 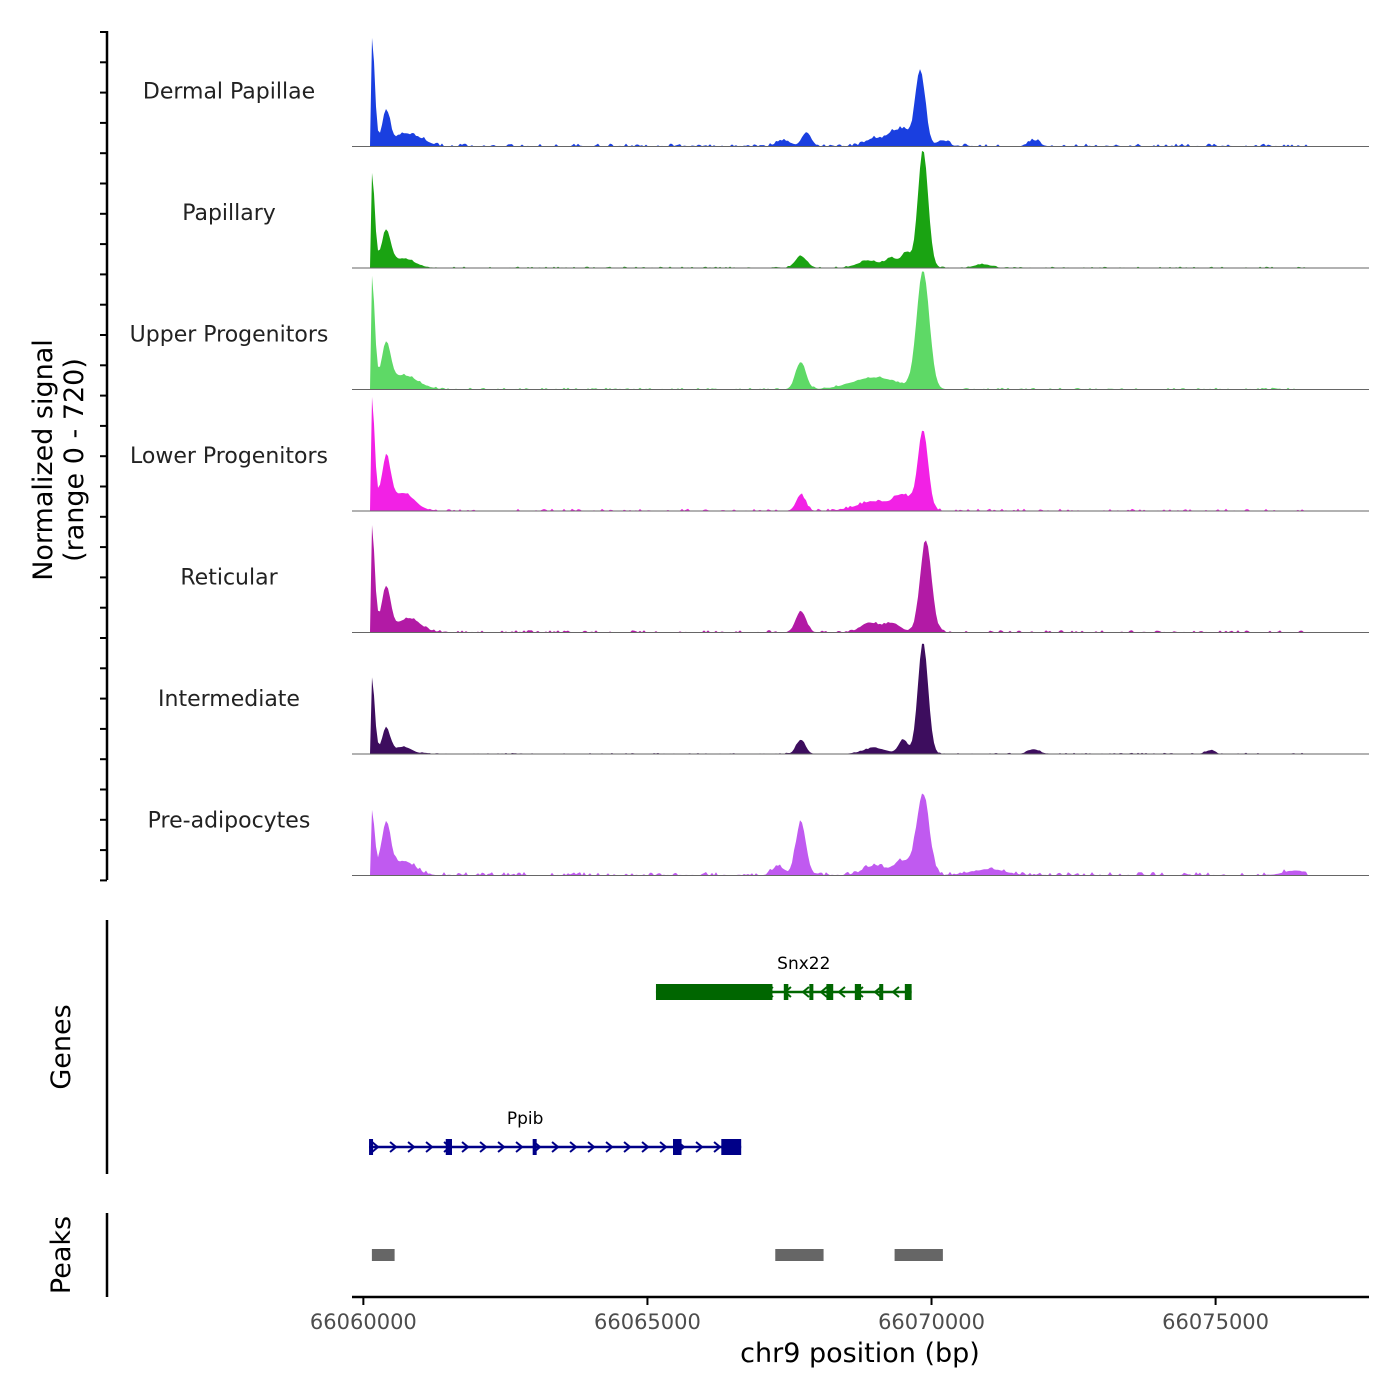 What do you see at coordinates (1215, 1322) in the screenshot?
I see `x-tick-label: 66075000` at bounding box center [1215, 1322].